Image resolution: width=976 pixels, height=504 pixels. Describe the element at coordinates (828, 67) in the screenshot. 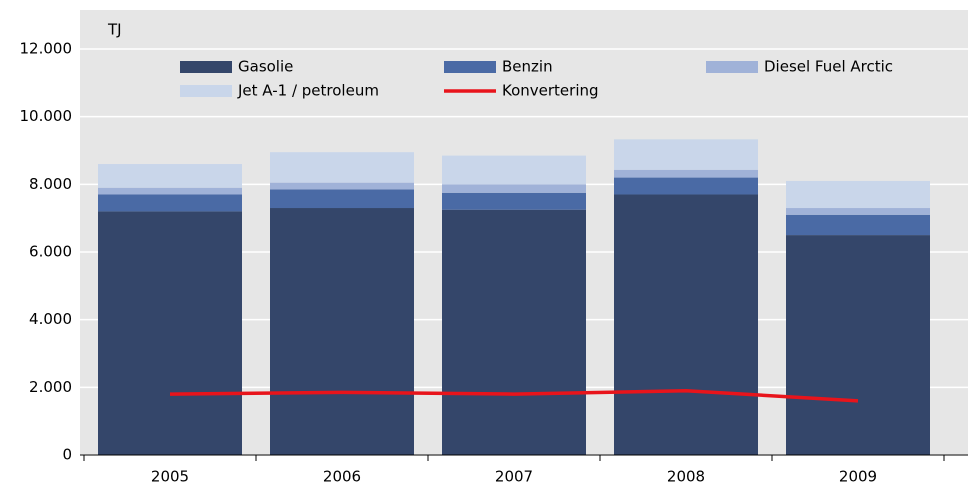

I see `legend-label: Diesel Fuel Arctic` at that location.